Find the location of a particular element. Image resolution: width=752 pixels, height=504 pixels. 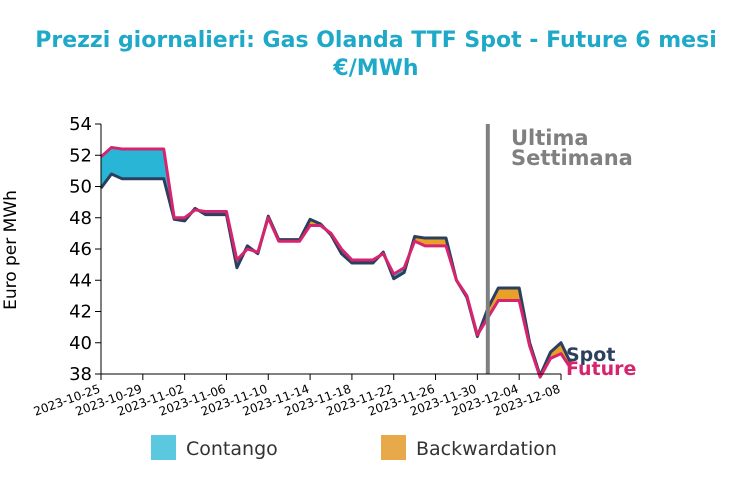

y-axis-label: Euro per MWh is located at coordinates (11, 250).